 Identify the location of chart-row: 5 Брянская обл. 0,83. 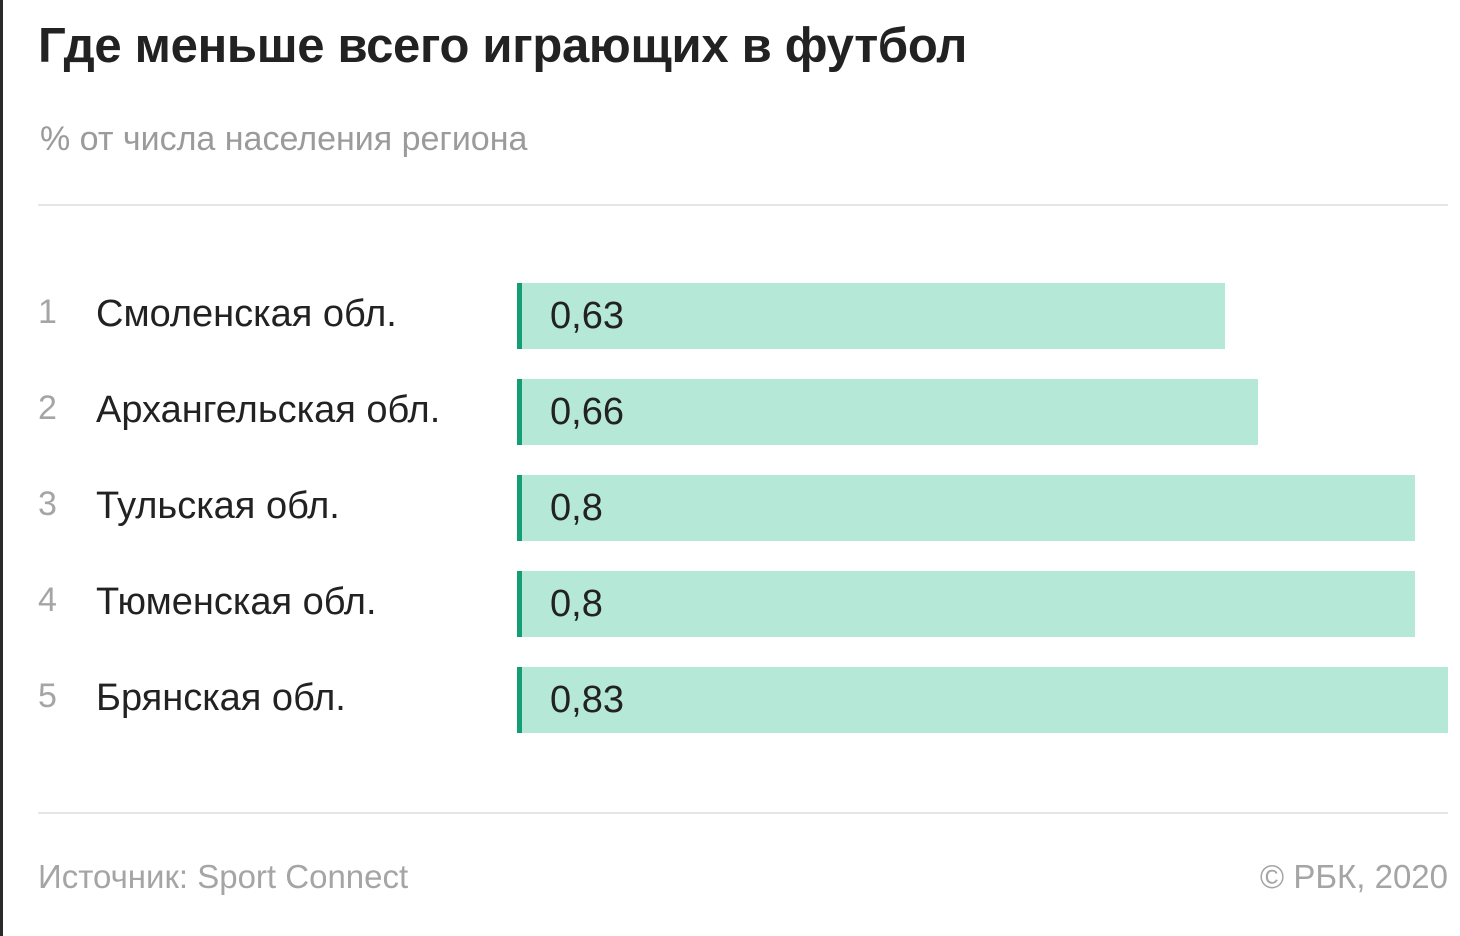
(730, 700).